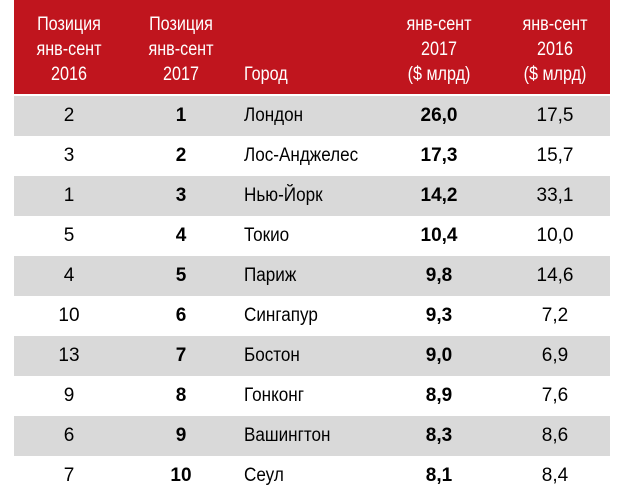  Describe the element at coordinates (69, 395) in the screenshot. I see `rank-2016-cell: 9` at that location.